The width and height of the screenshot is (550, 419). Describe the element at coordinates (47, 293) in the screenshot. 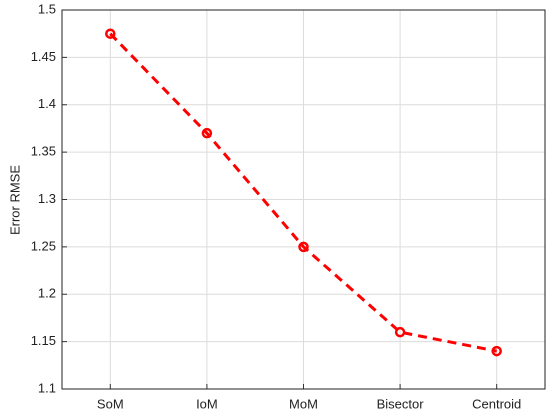

I see `y-tick-label: 1.2` at that location.